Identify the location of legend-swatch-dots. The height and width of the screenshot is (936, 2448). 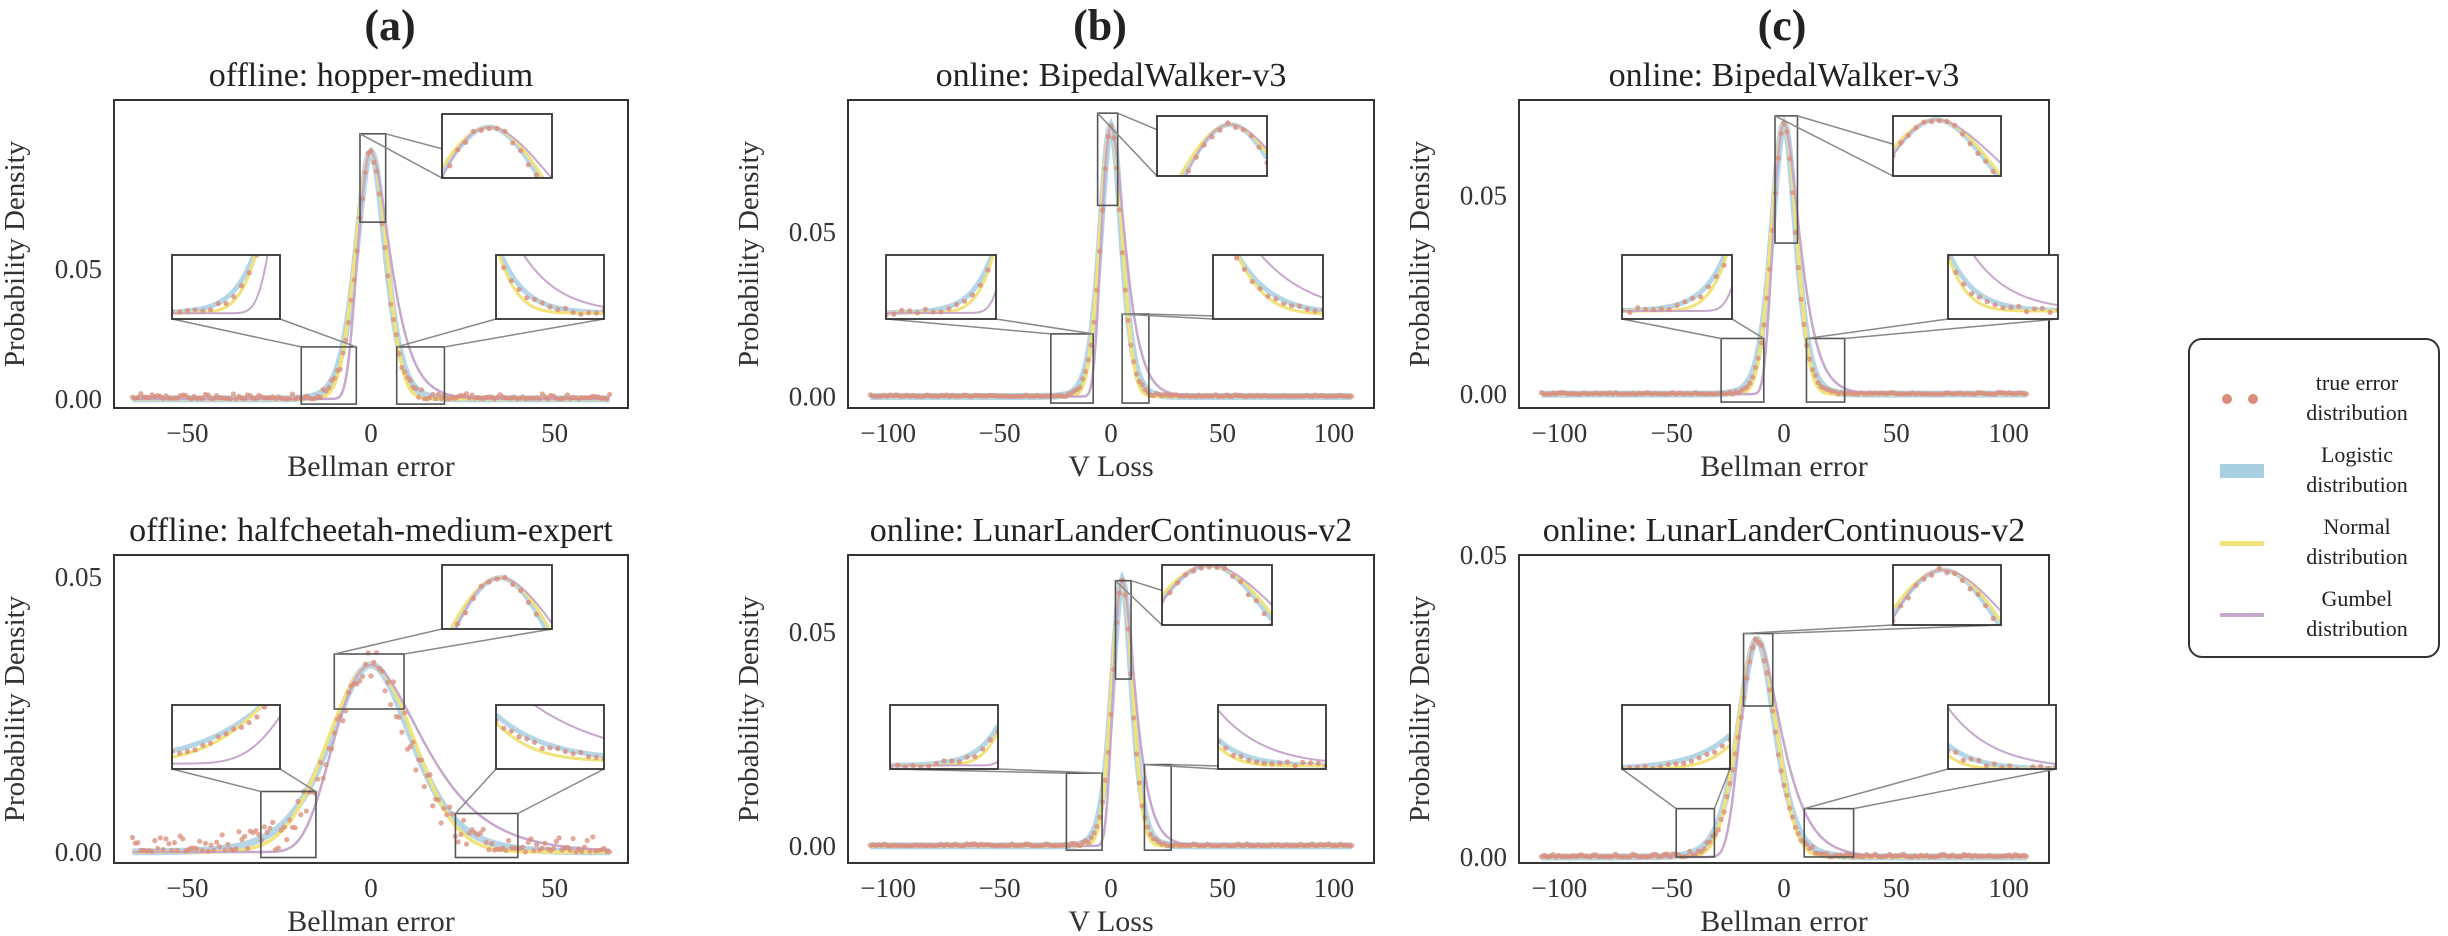
(2240, 399).